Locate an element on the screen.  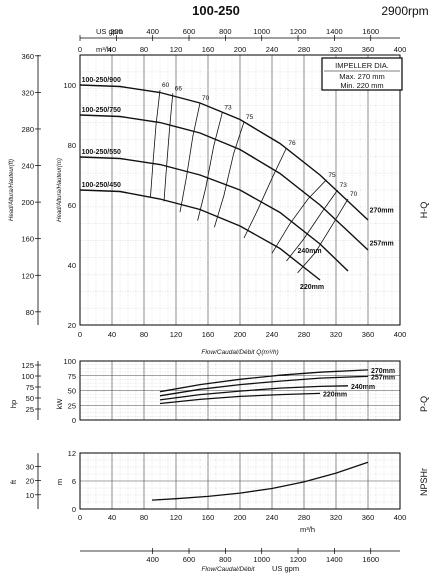
hp-tick-label: 50 is located at coordinates (30, 398).